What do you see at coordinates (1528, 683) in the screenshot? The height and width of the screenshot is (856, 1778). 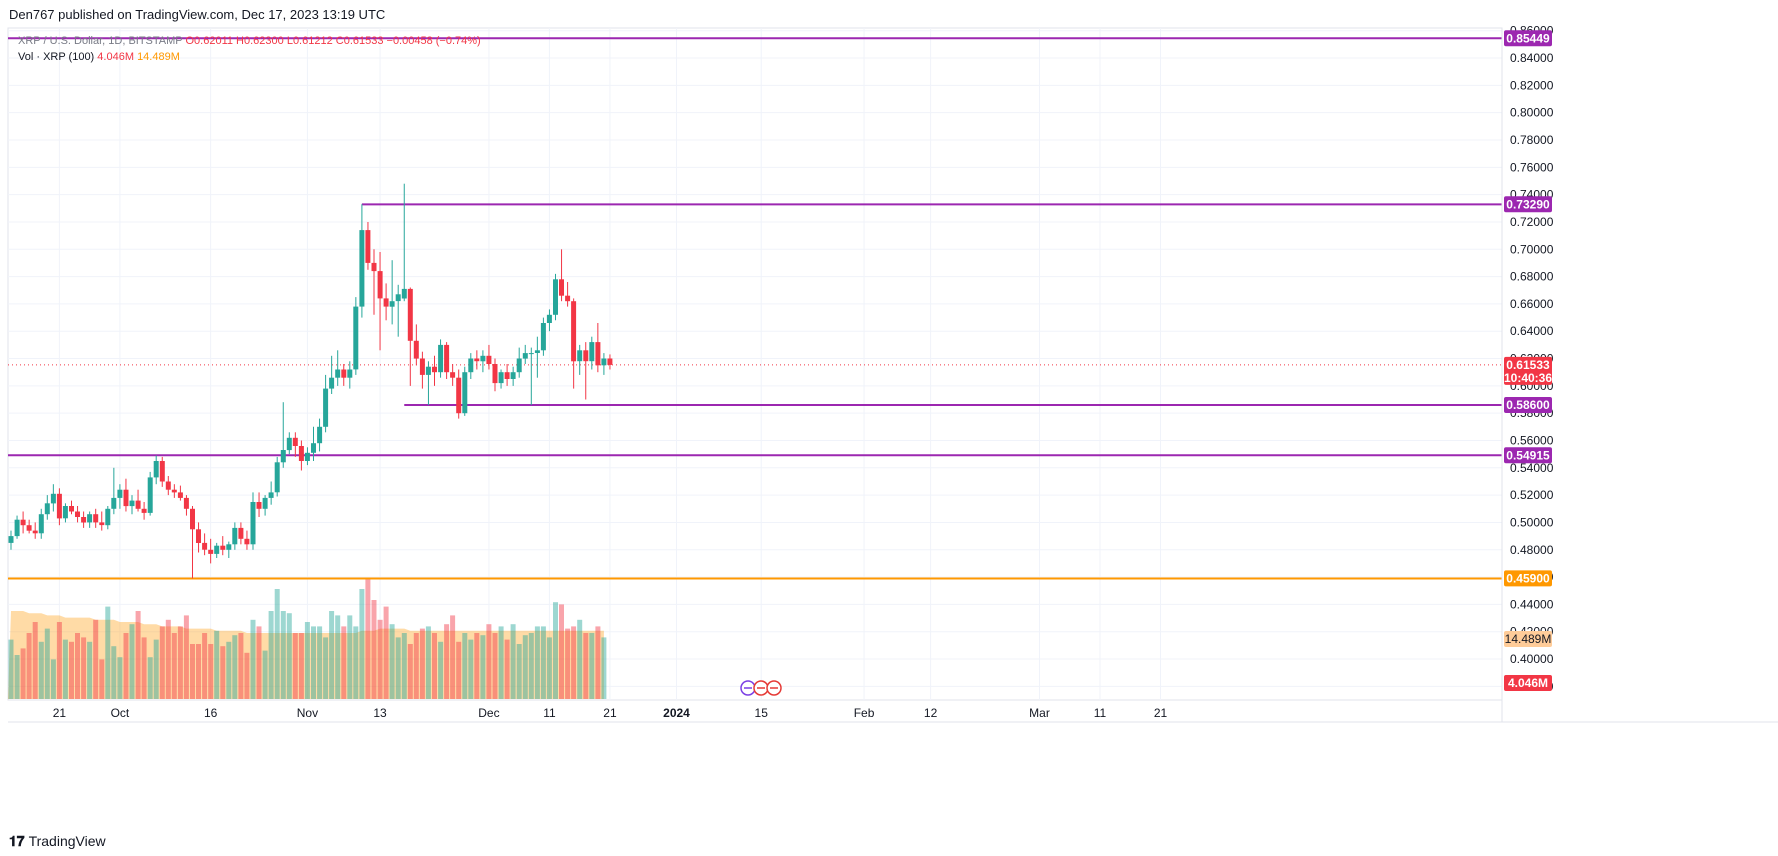 I see `vol-tag-bg` at bounding box center [1528, 683].